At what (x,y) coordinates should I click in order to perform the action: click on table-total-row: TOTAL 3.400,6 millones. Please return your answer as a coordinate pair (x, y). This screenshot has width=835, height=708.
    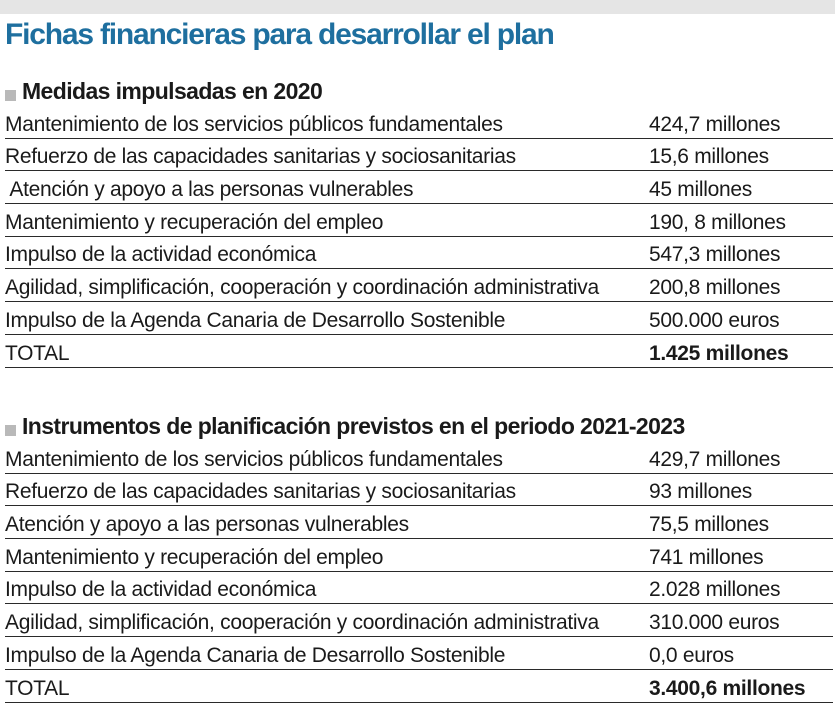
    Looking at the image, I should click on (419, 686).